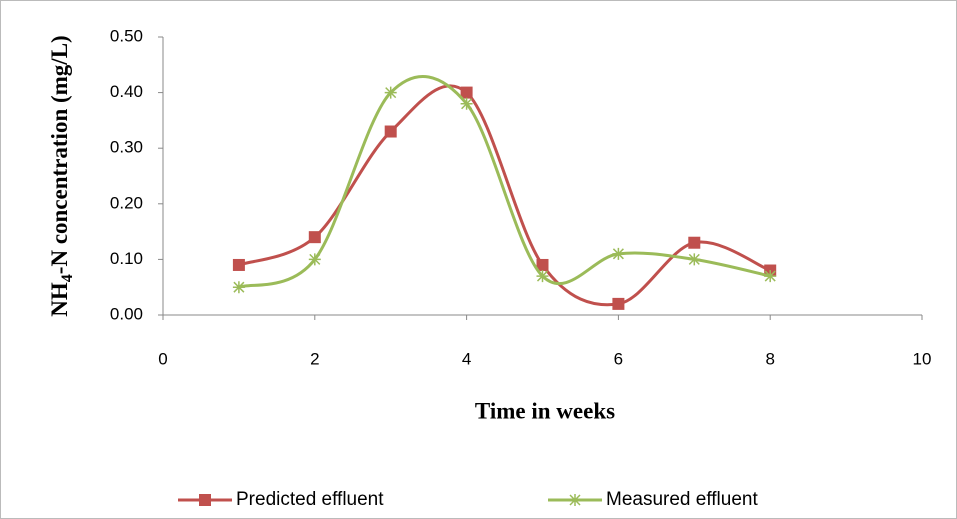 This screenshot has height=519, width=957. Describe the element at coordinates (545, 410) in the screenshot. I see `x-axis-title: Time in weeks` at that location.